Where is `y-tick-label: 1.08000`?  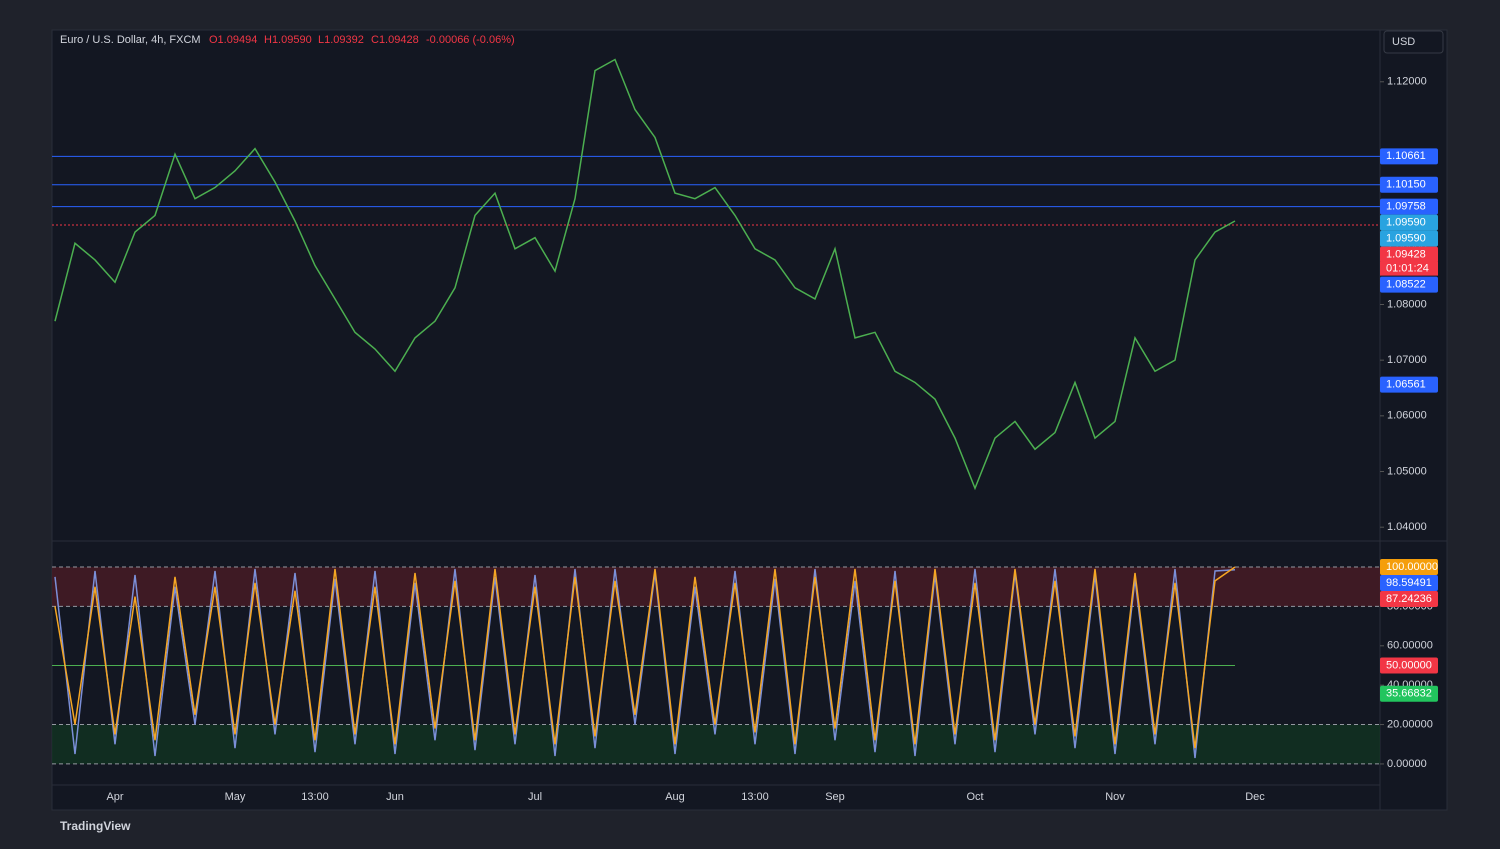
y-tick-label: 1.08000 is located at coordinates (1407, 304).